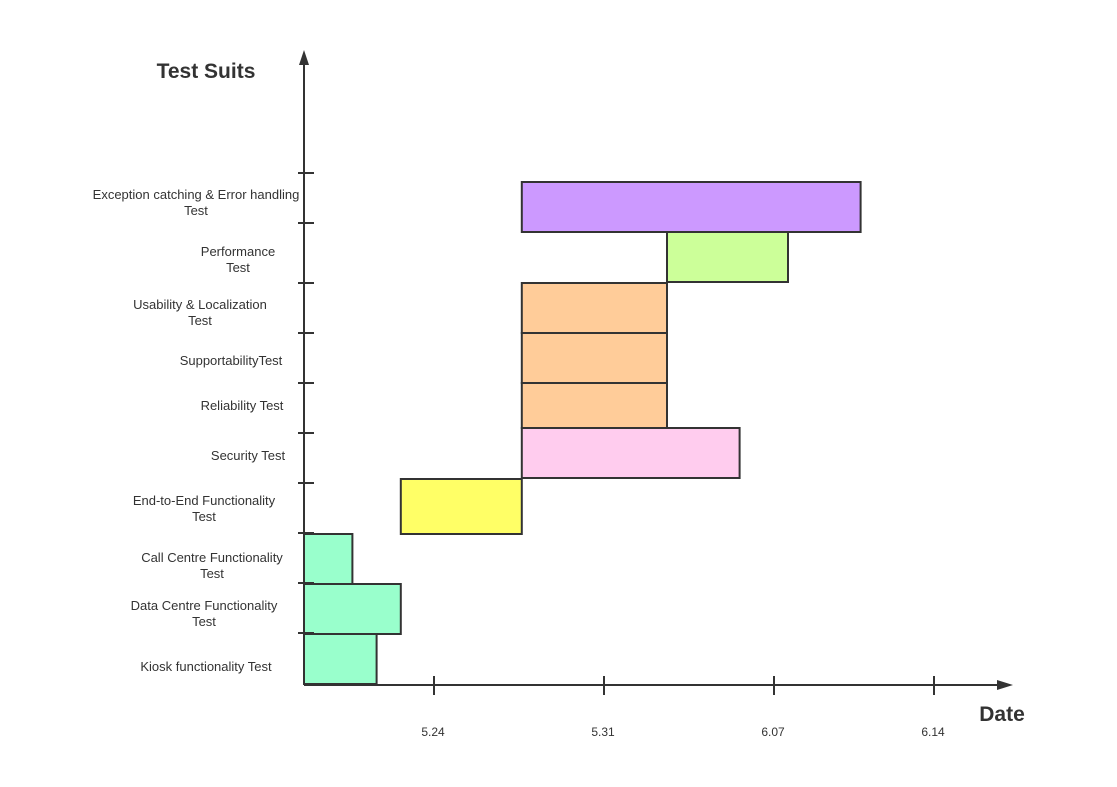 The height and width of the screenshot is (787, 1117). What do you see at coordinates (683, 707) in the screenshot?
I see `x-ticks: 5.24 5.31 6.07 6.14` at bounding box center [683, 707].